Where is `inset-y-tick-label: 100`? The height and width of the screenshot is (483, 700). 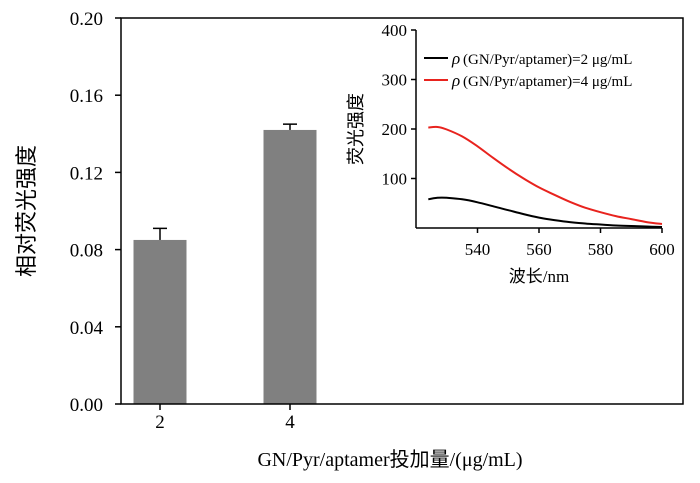
inset-y-tick-label: 100 is located at coordinates (395, 179).